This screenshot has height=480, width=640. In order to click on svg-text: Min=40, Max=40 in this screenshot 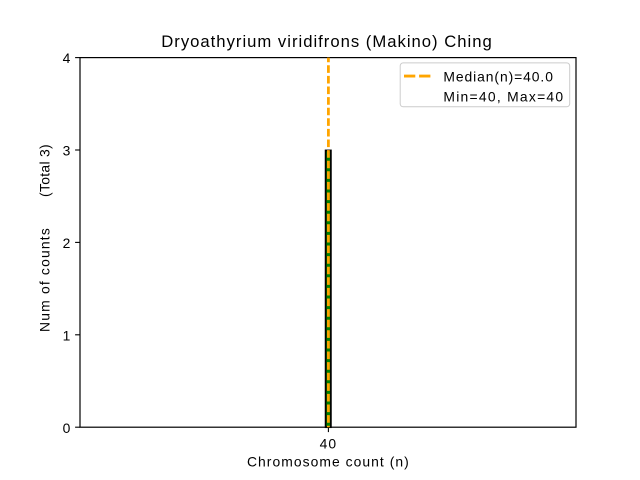, I will do `click(503, 97)`.